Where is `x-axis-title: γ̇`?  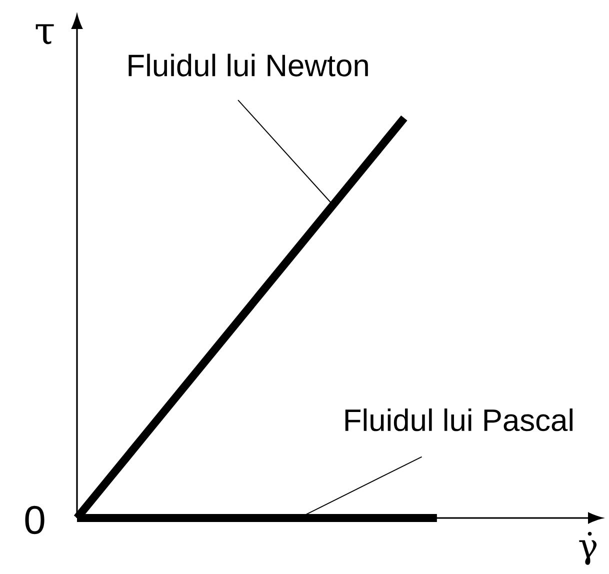 x-axis-title: γ̇ is located at coordinates (588, 548).